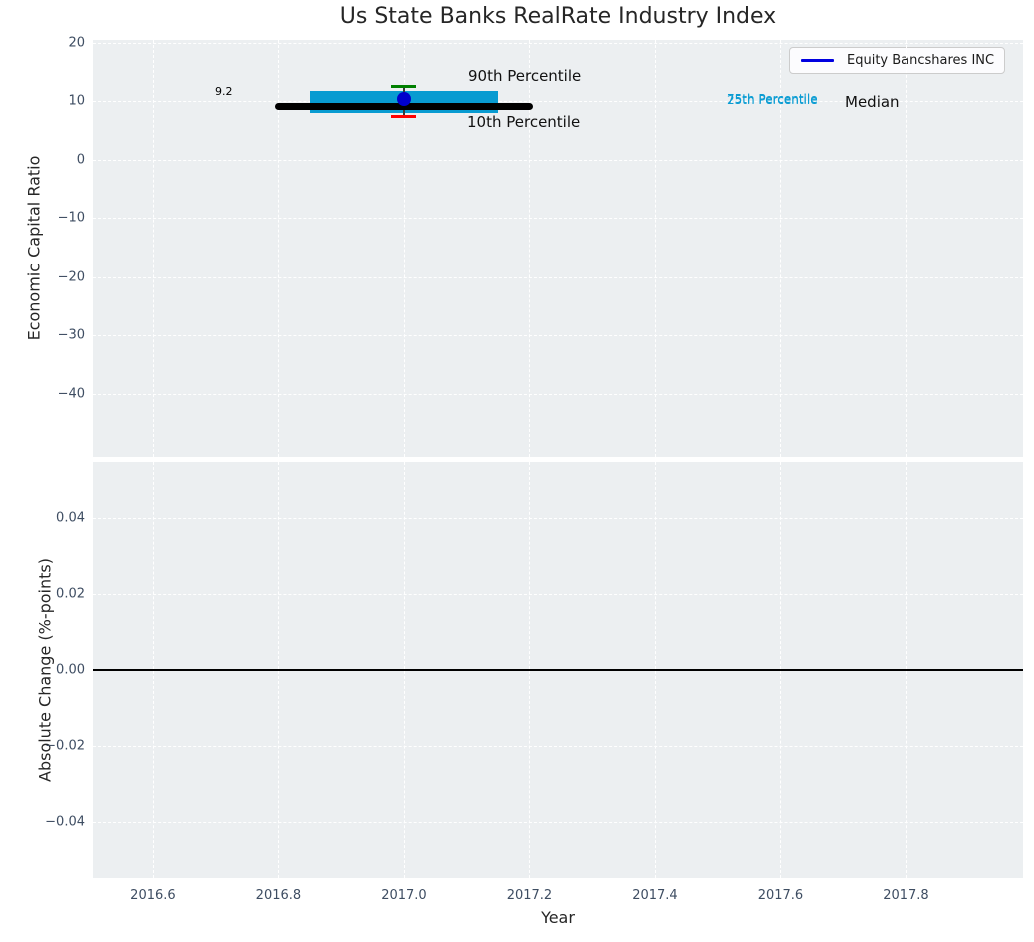  I want to click on median-line, so click(403, 106).